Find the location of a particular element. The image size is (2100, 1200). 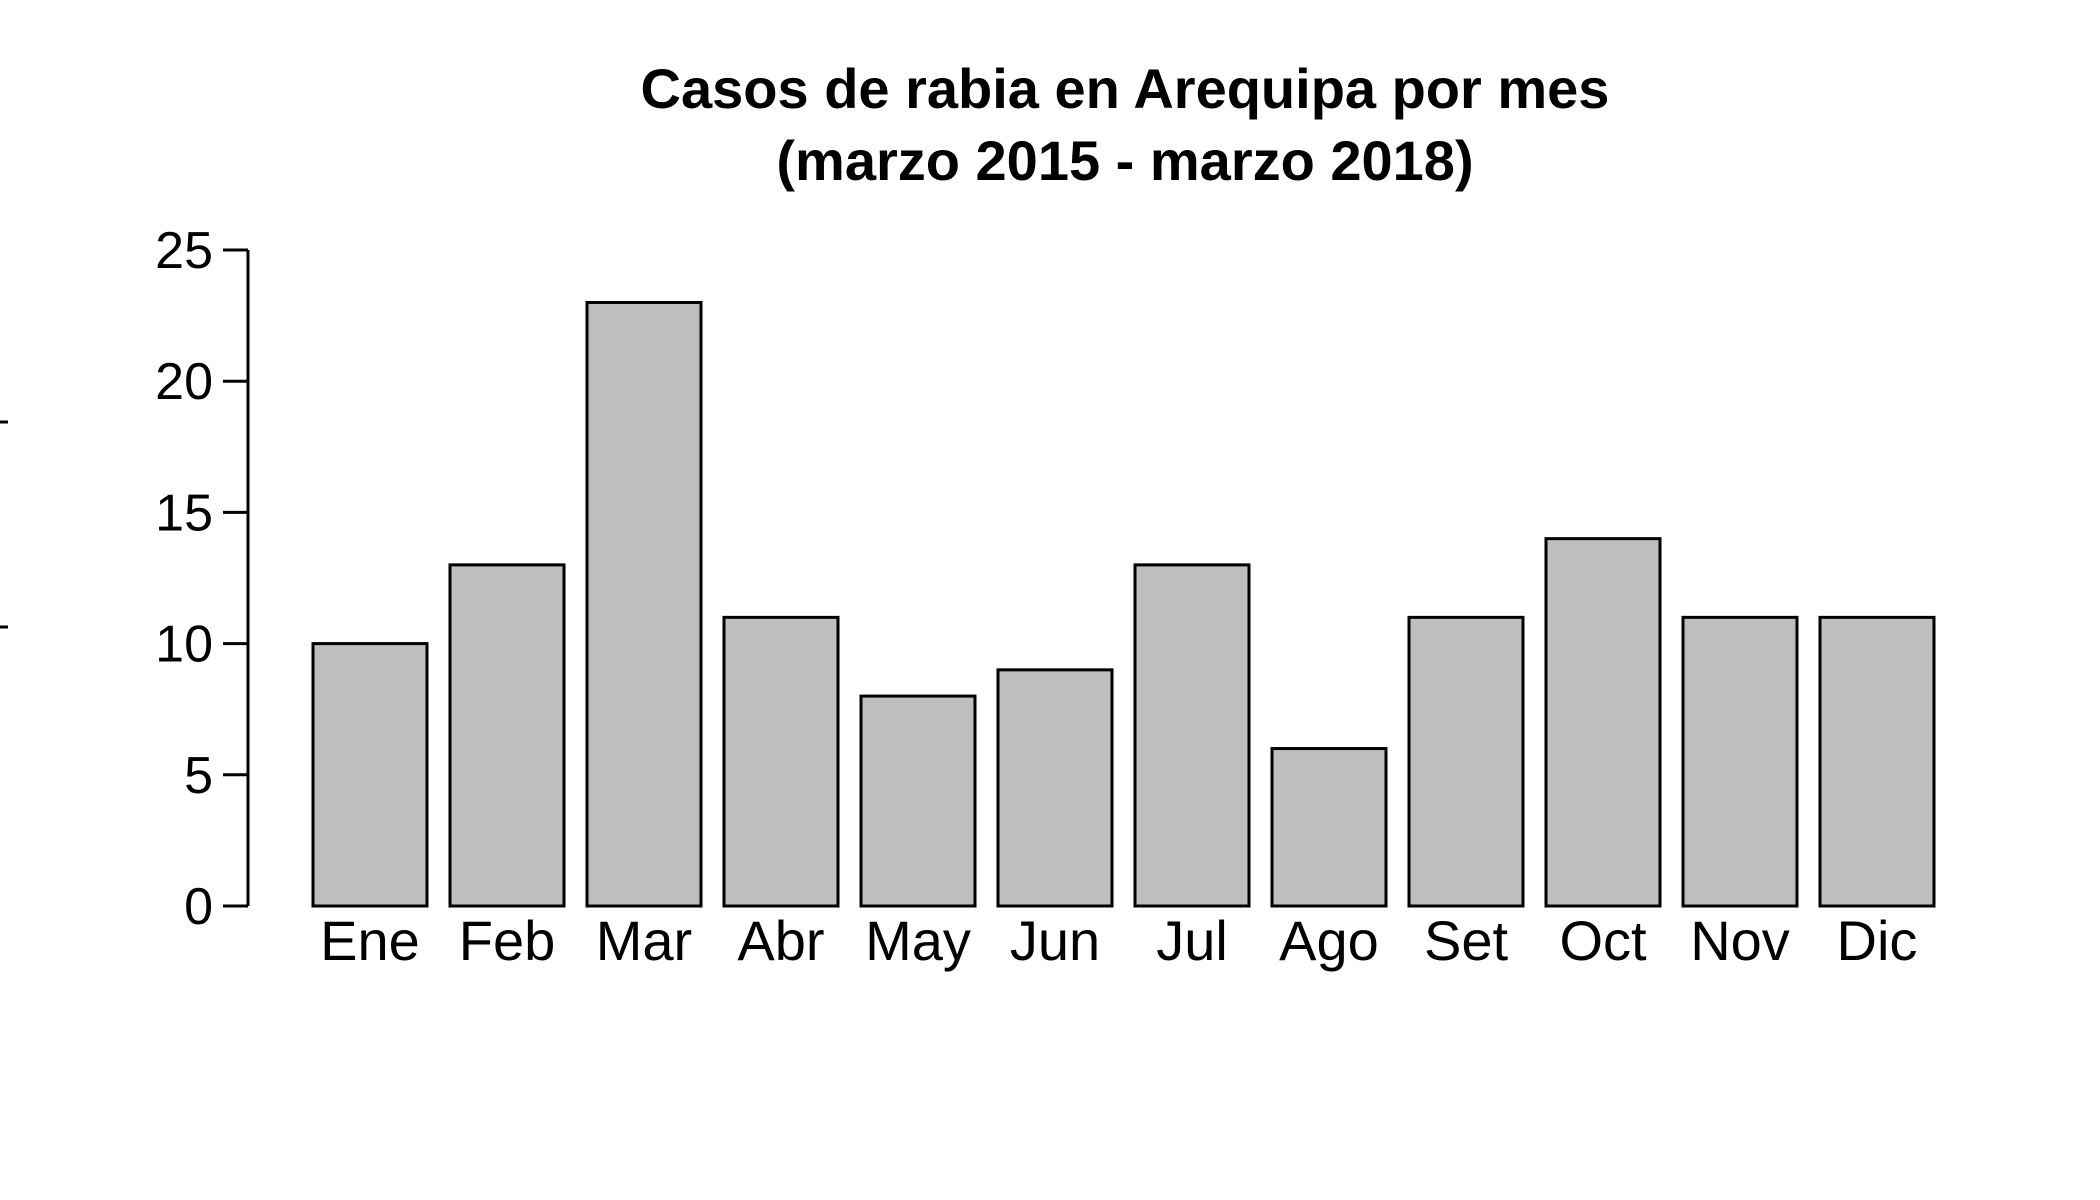

x-tick-label-mar: Mar is located at coordinates (644, 940).